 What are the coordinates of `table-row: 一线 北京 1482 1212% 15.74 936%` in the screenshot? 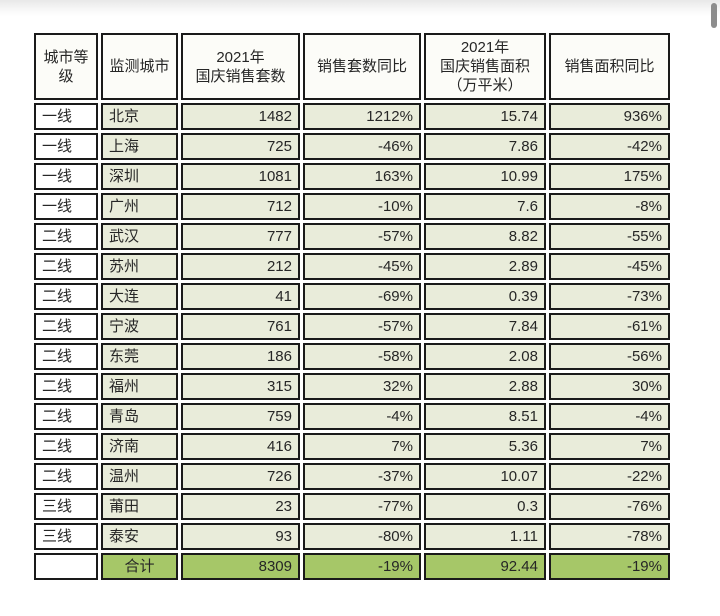 It's located at (352, 116).